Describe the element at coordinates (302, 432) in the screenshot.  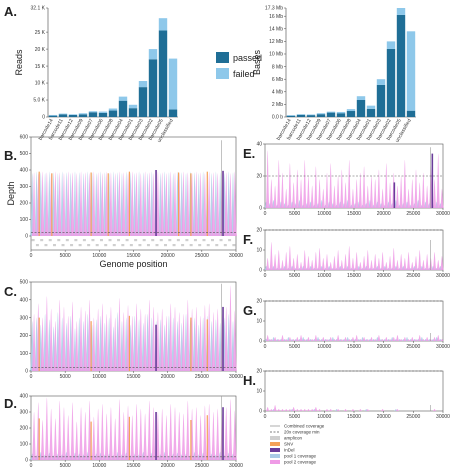
I see `legend-label-min20: 20x coverage min` at that location.